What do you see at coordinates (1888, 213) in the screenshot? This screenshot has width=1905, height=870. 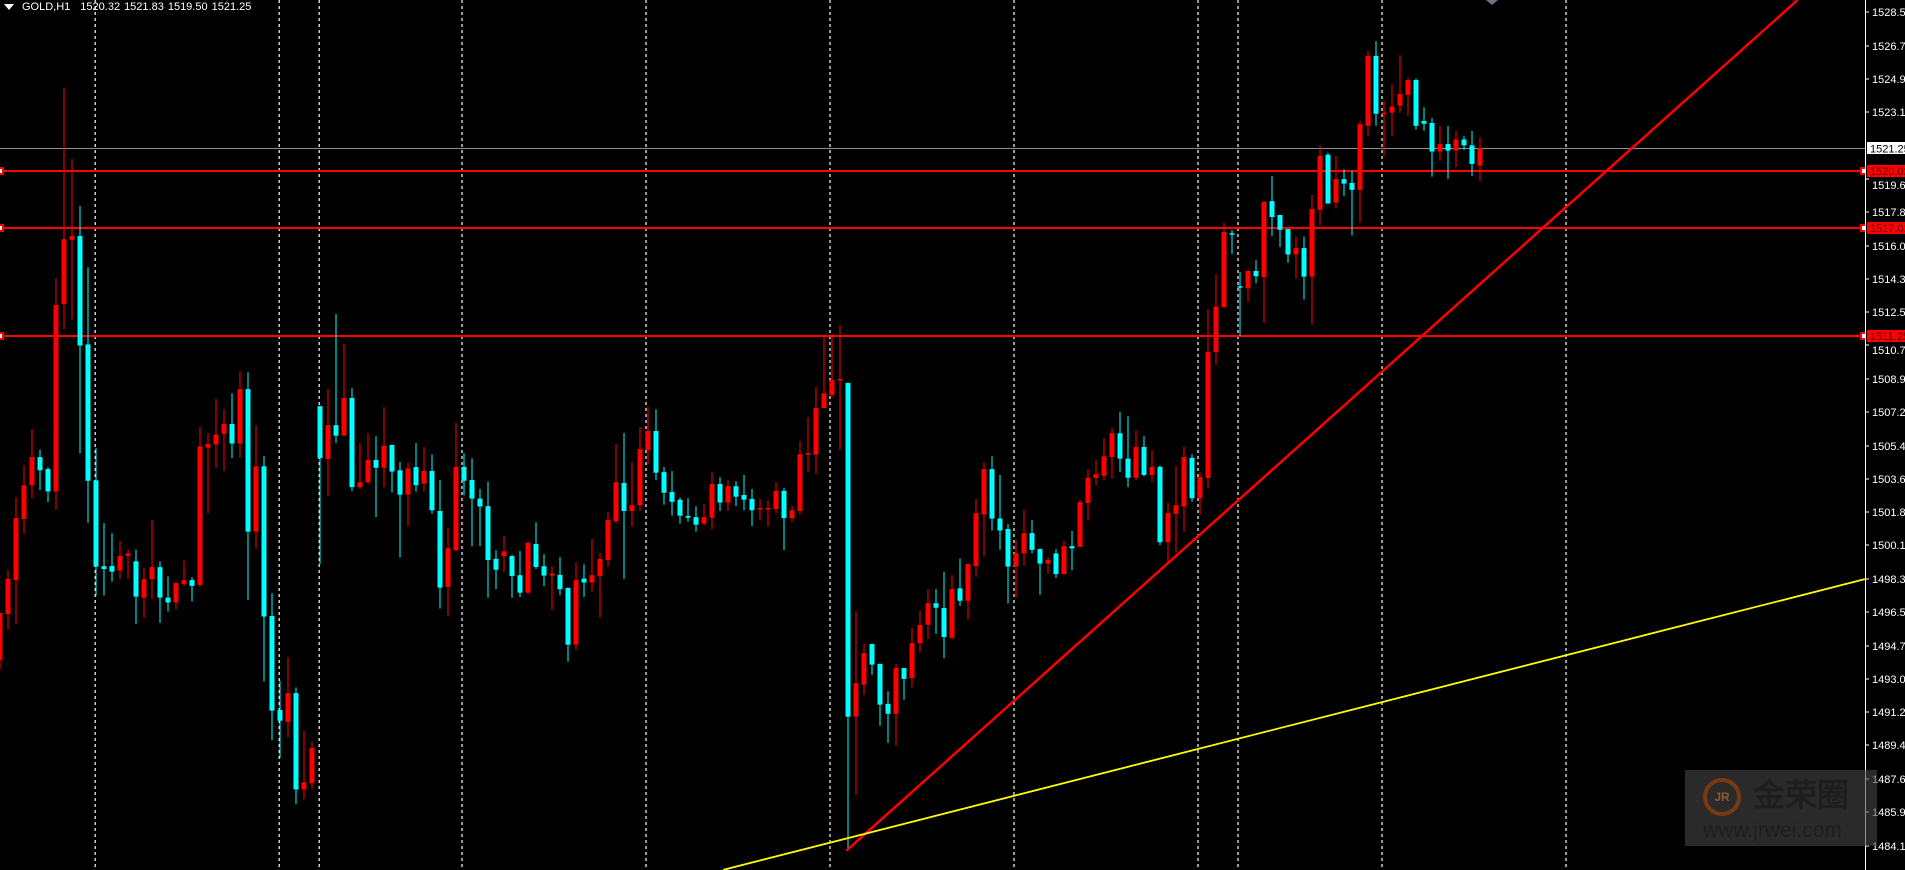 I see `axis-tick-label: 1517.85` at bounding box center [1888, 213].